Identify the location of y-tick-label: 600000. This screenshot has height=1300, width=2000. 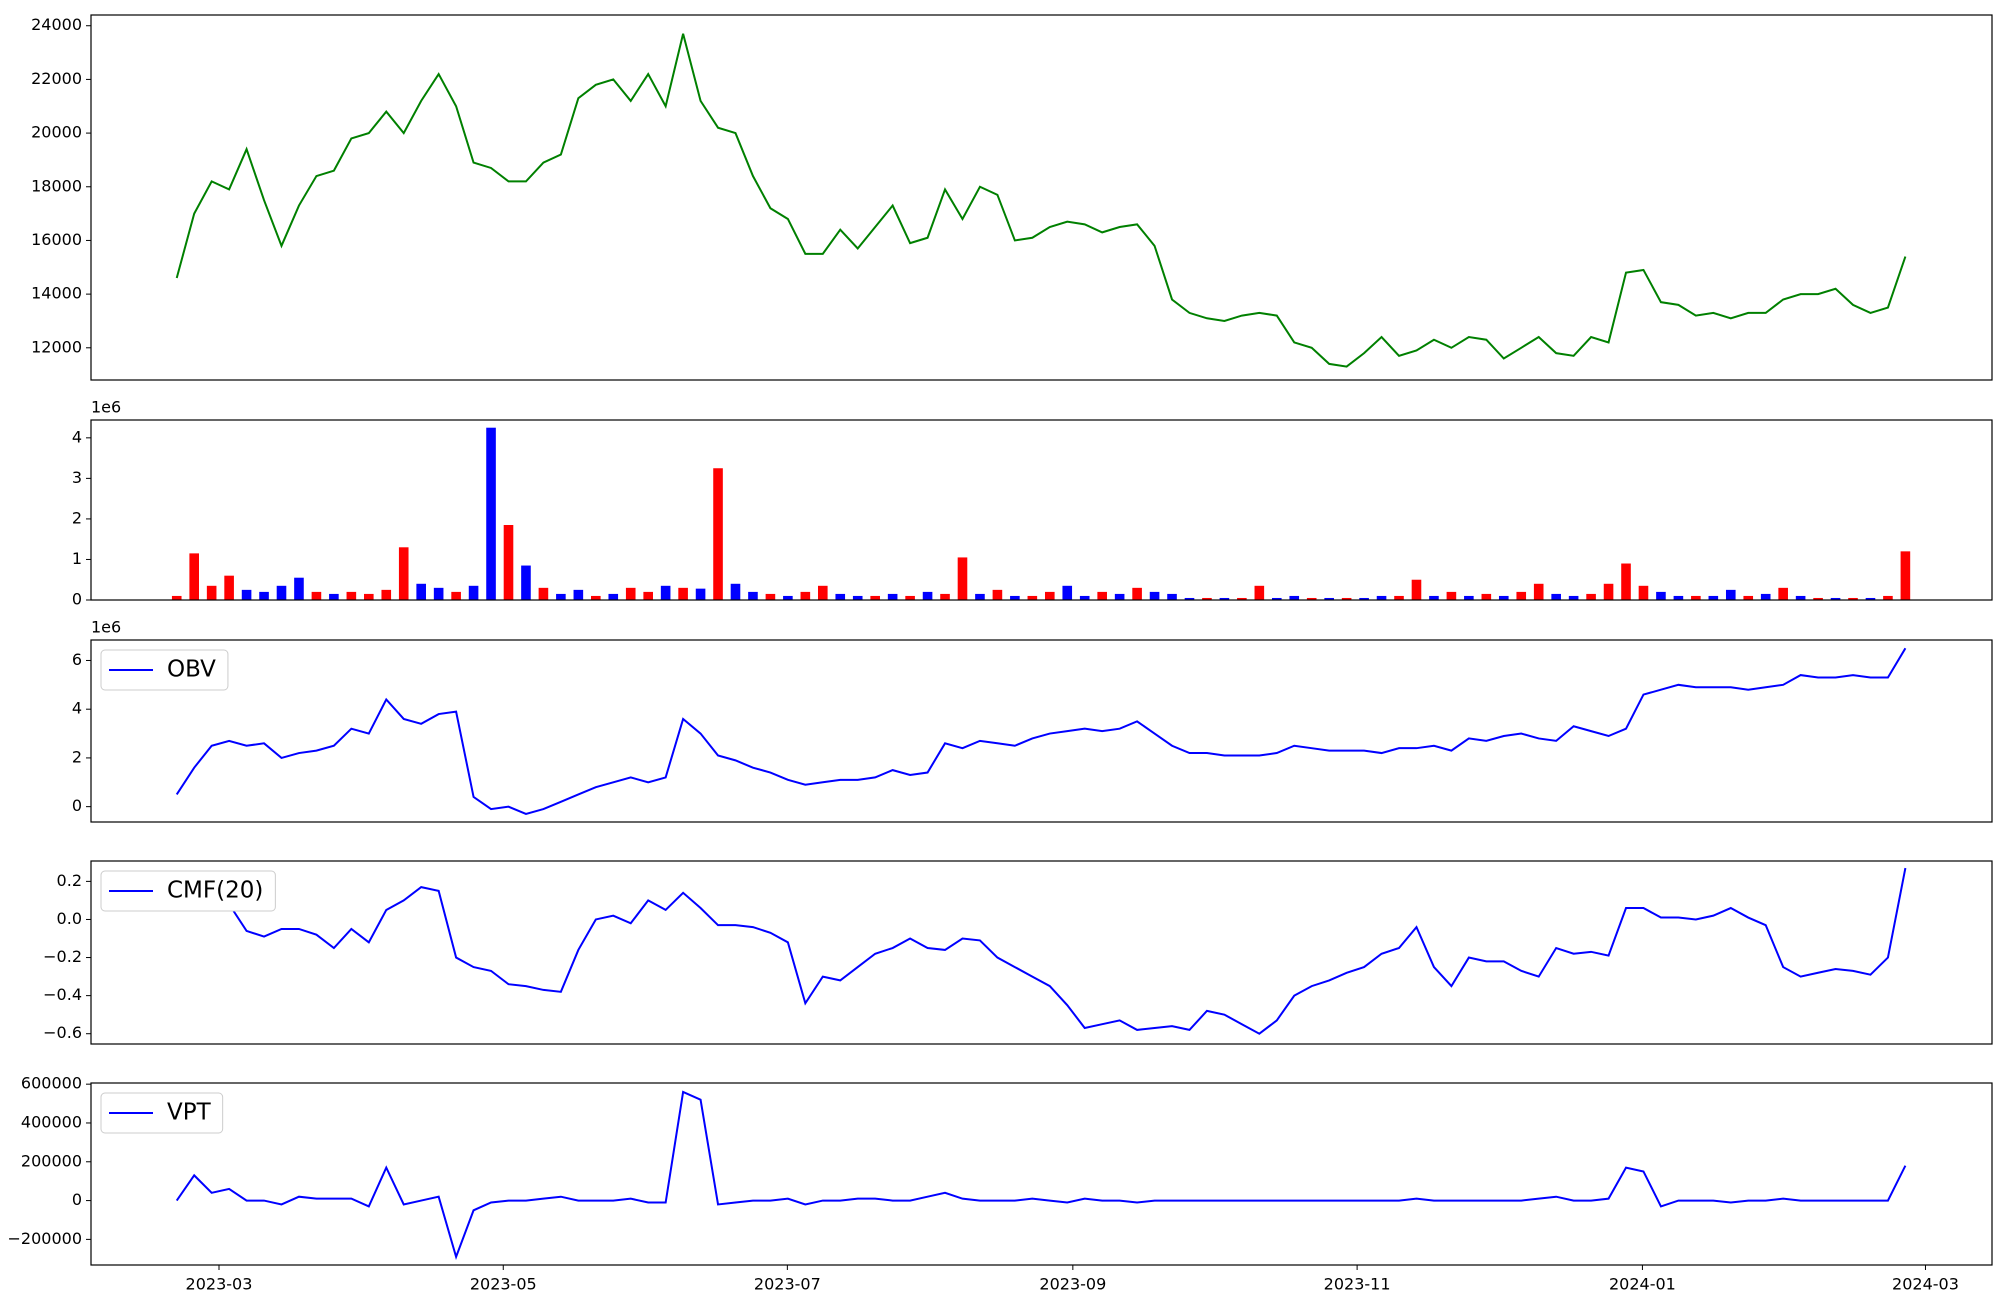
(51, 1083).